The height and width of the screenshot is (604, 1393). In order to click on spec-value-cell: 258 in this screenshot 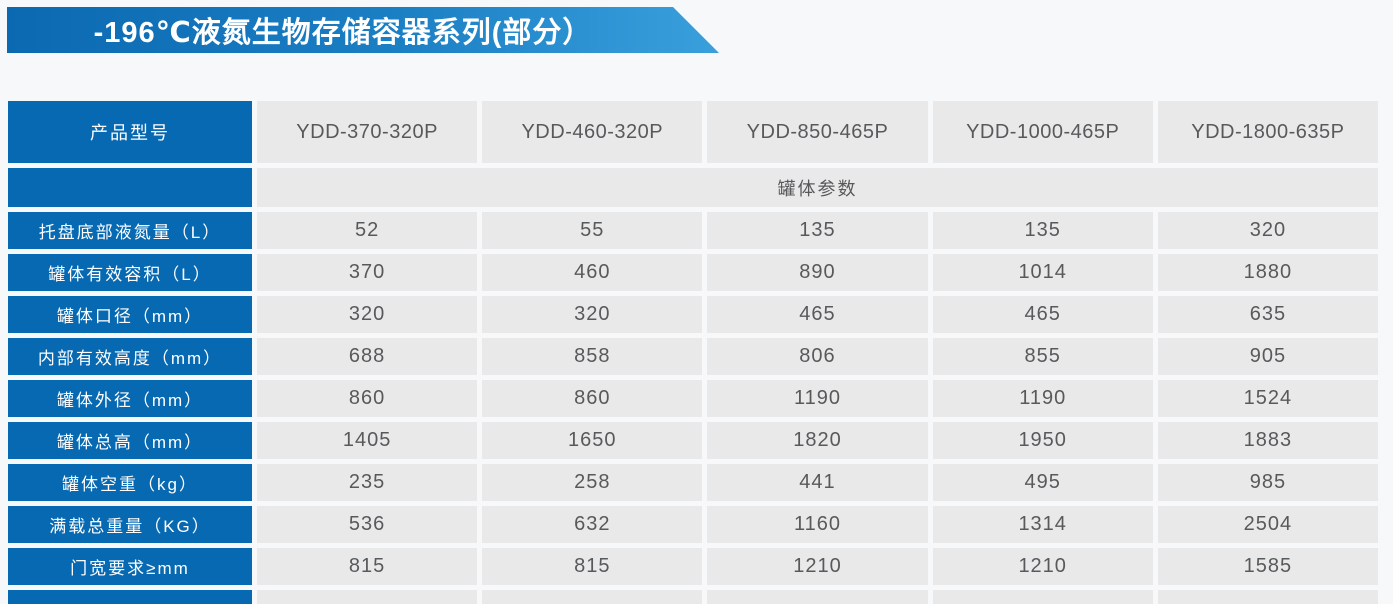, I will do `click(592, 482)`.